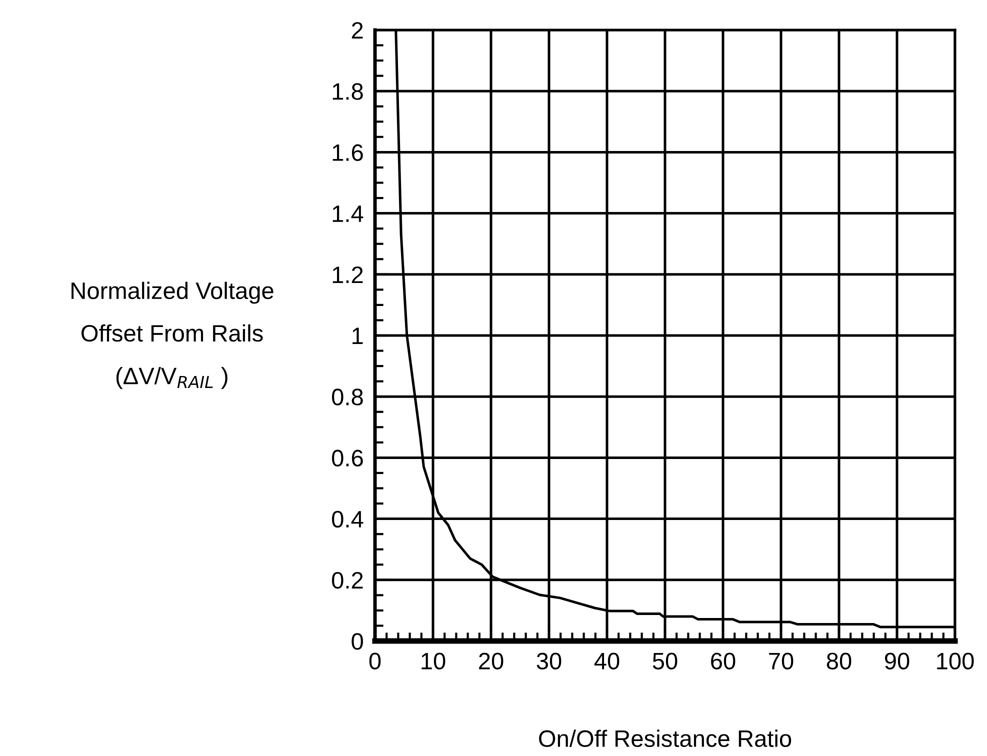 This screenshot has width=987, height=756. Describe the element at coordinates (375, 661) in the screenshot. I see `x-tick-label: 0` at that location.